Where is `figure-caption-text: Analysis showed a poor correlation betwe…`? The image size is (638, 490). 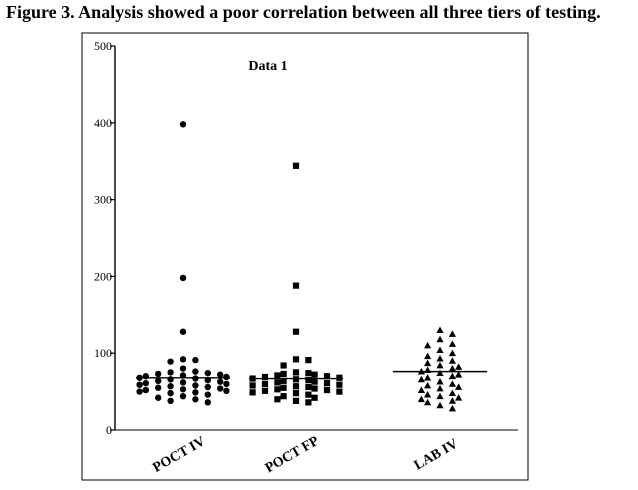 figure-caption-text: Analysis showed a poor correlation betwe… is located at coordinates (337, 12).